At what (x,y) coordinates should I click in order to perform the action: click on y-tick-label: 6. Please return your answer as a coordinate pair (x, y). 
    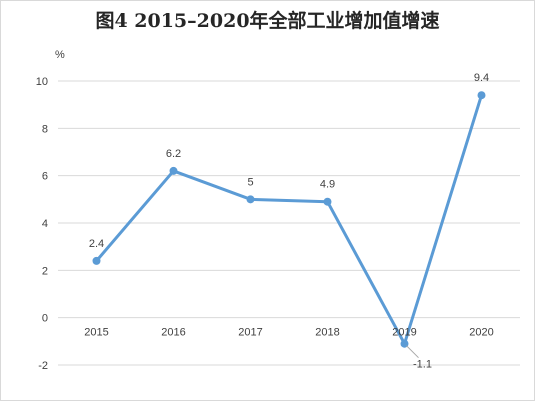
    Looking at the image, I should click on (45, 177).